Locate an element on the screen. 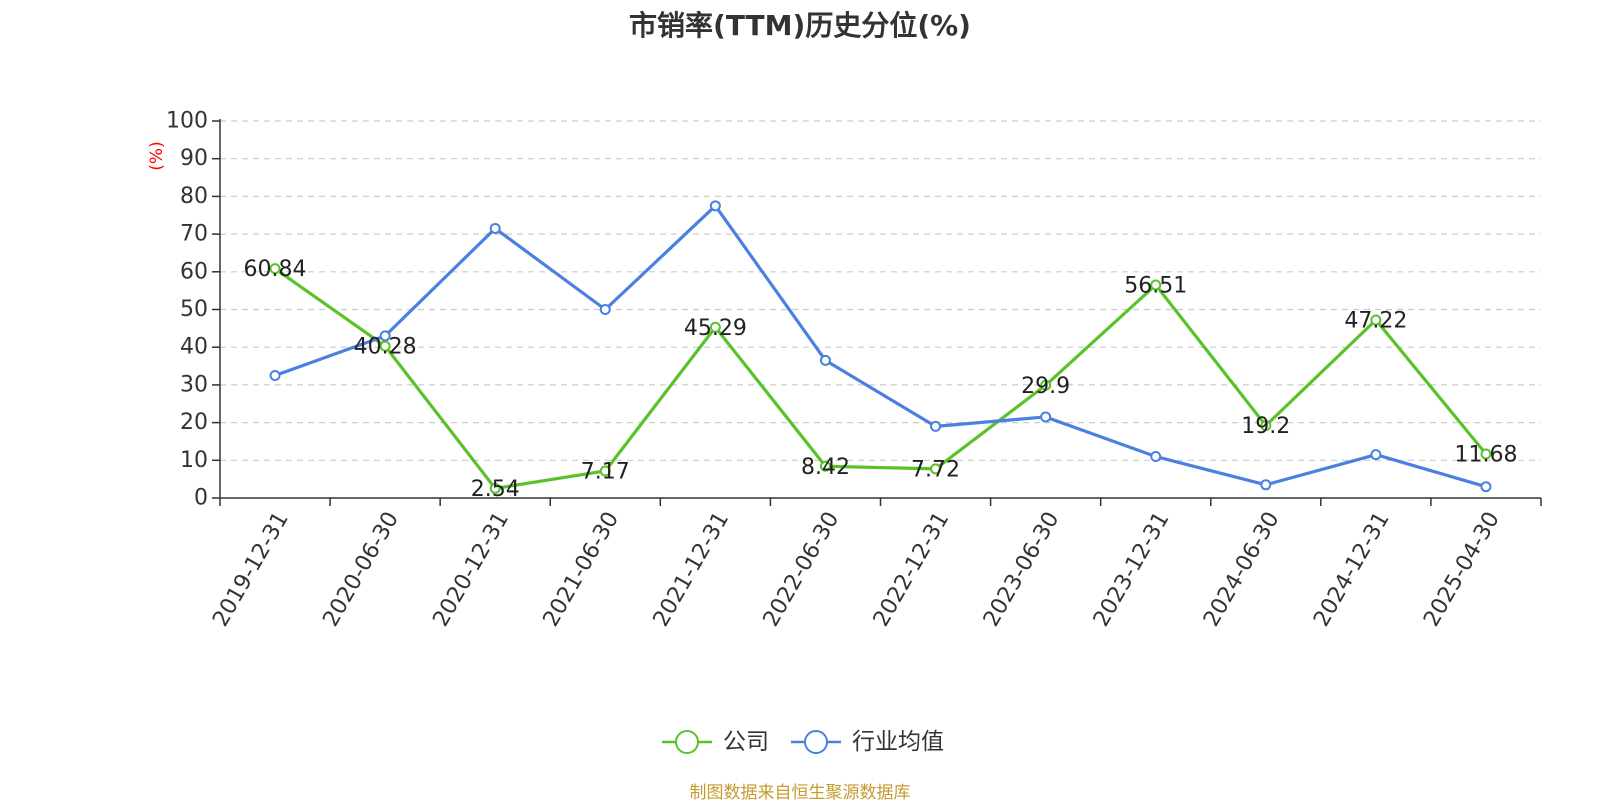 This screenshot has height=803, width=1600. y-tick-label: 70 is located at coordinates (194, 234).